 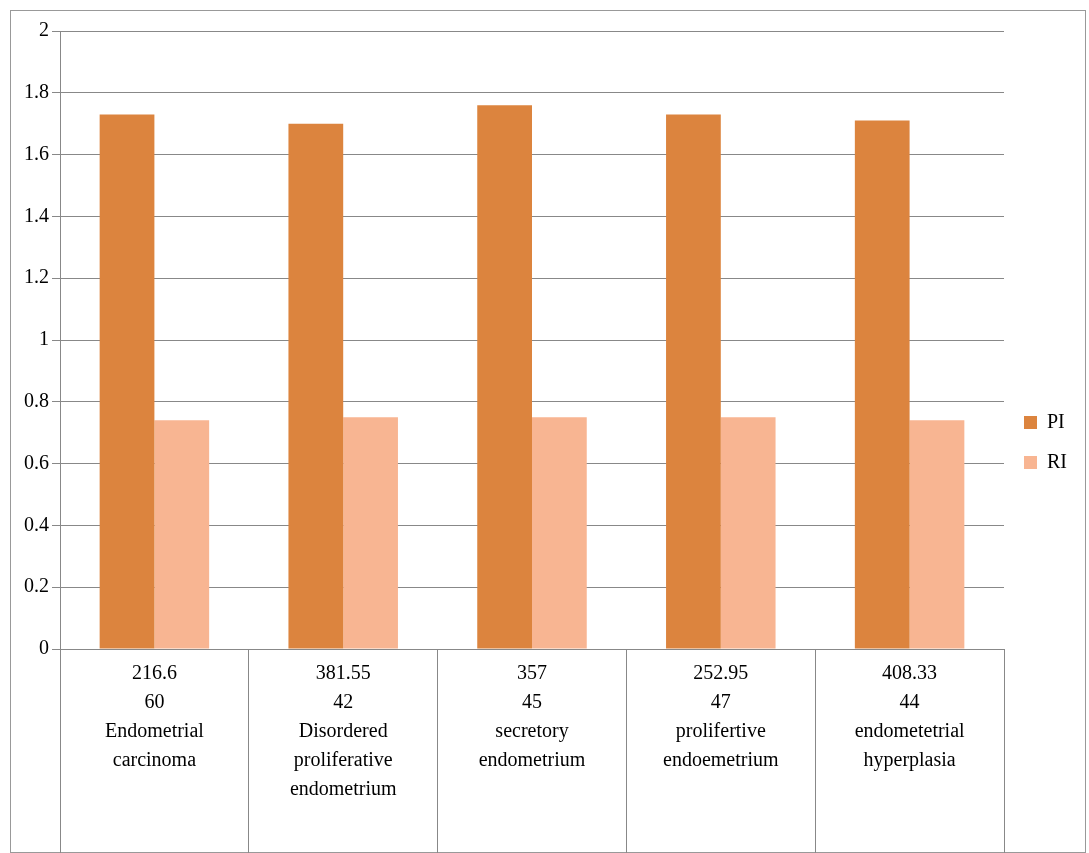 I want to click on y-tick-label: 1.6, so click(x=36, y=152).